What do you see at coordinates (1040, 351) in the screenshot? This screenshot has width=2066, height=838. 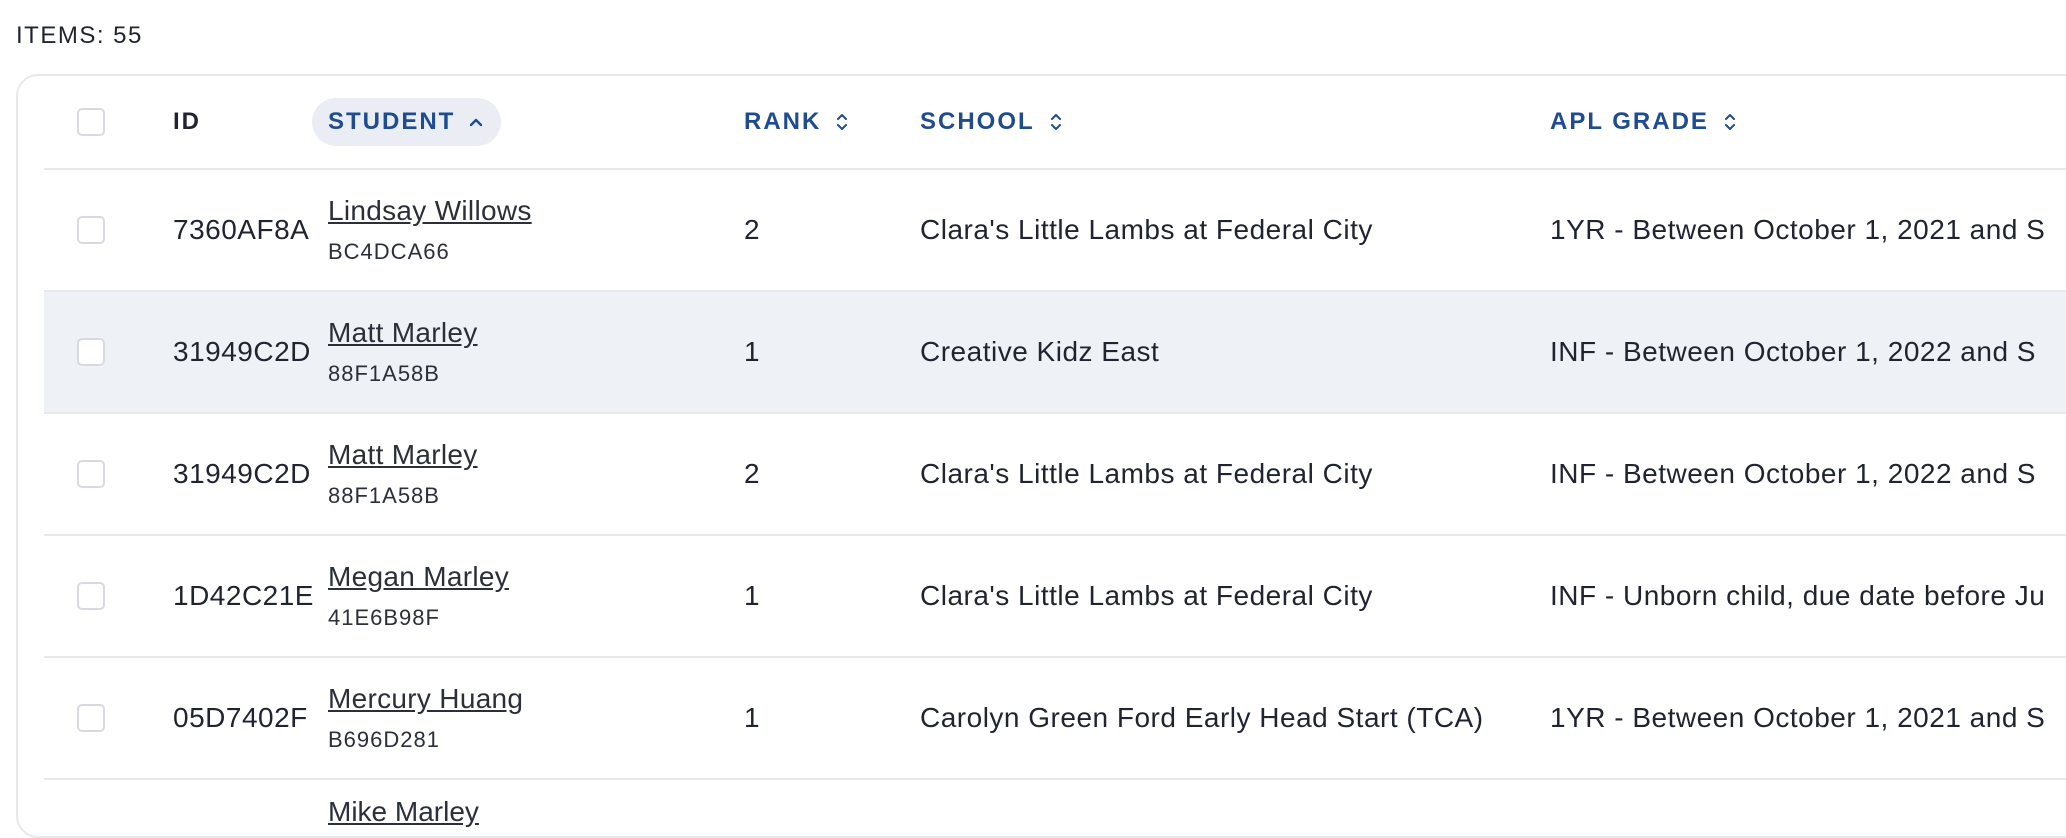 I see `row-school: Creative Kidz East` at bounding box center [1040, 351].